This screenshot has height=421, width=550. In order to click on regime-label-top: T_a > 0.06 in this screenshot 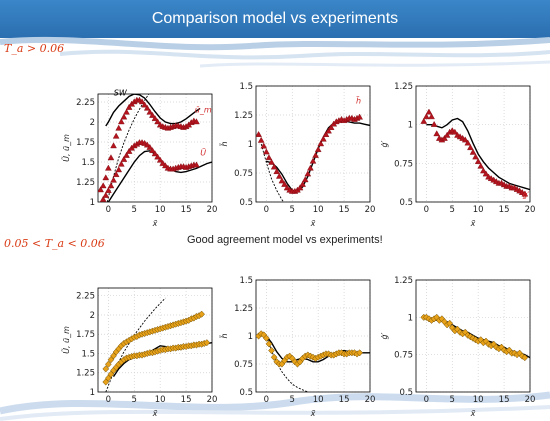, I will do `click(34, 48)`.